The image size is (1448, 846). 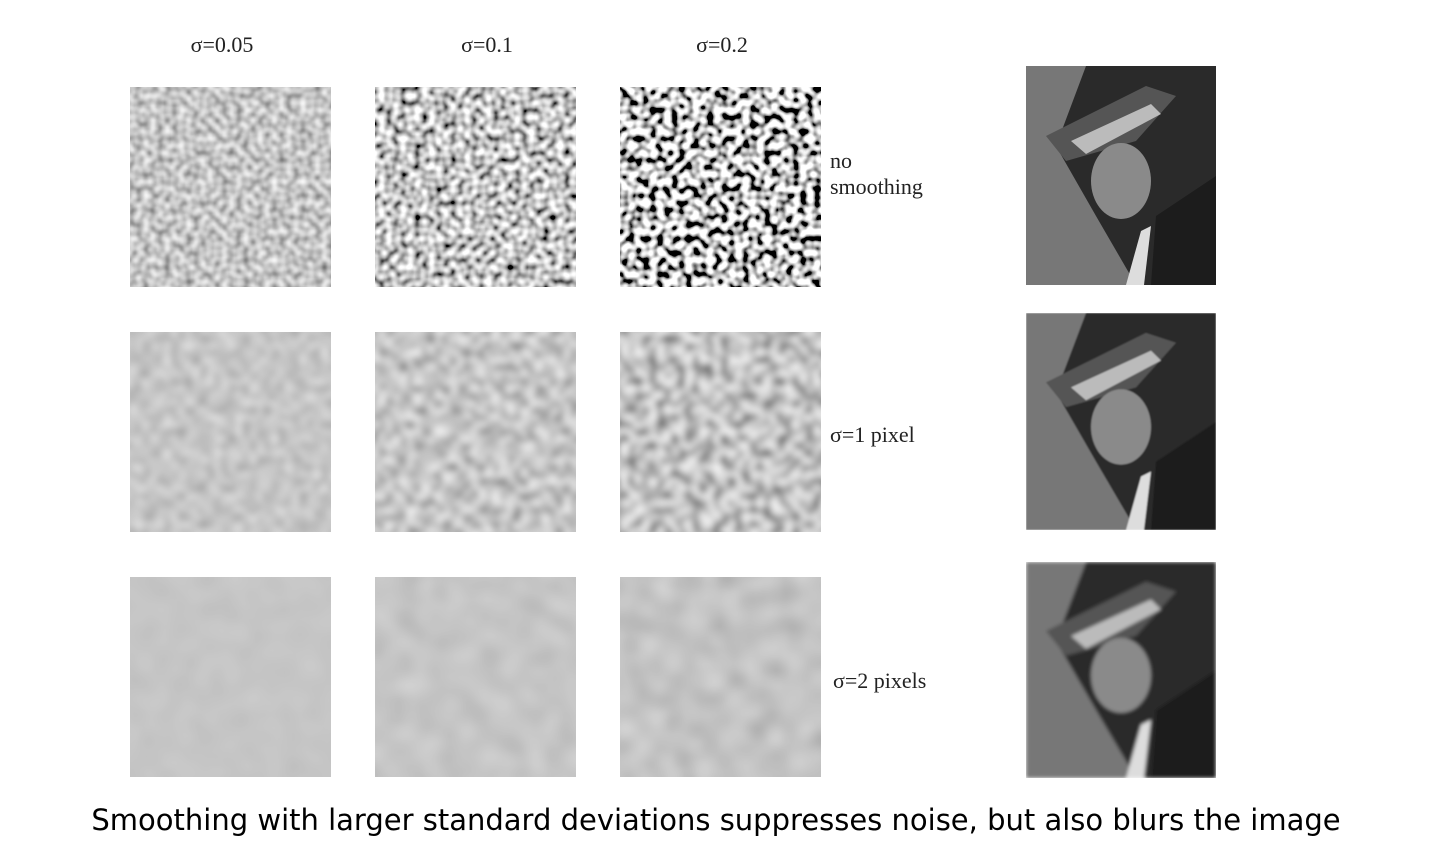 What do you see at coordinates (876, 186) in the screenshot?
I see `row-label: smoothing` at bounding box center [876, 186].